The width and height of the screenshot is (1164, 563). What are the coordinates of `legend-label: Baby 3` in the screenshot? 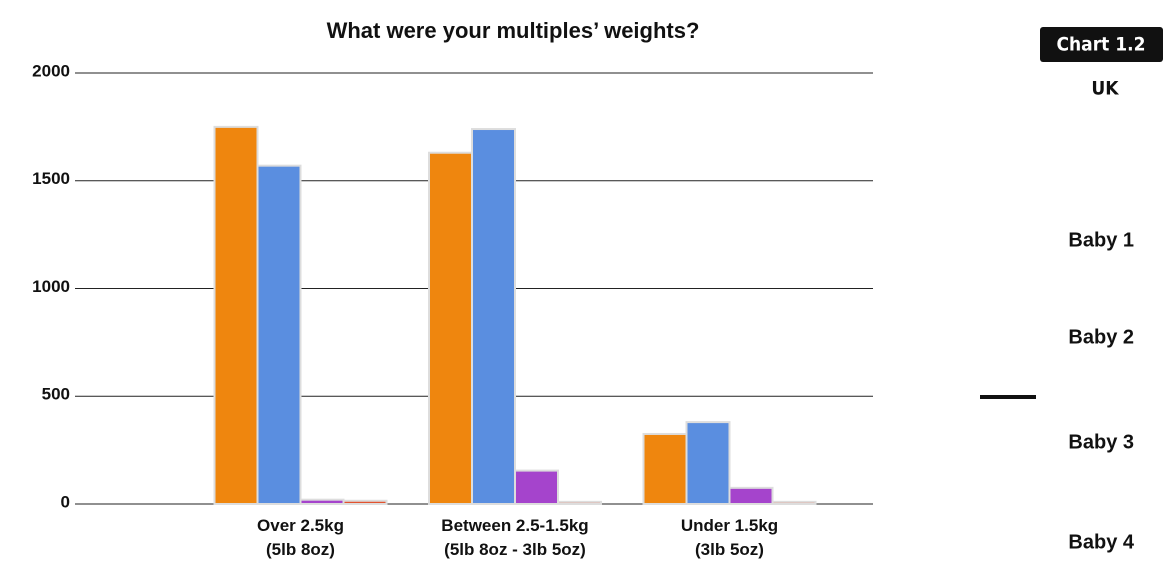 It's located at (1101, 442).